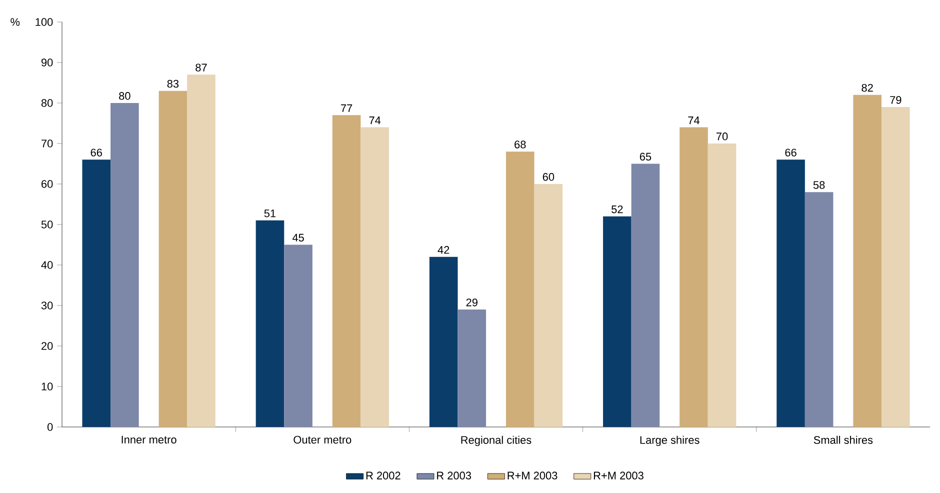 This screenshot has height=493, width=940. What do you see at coordinates (50, 427) in the screenshot?
I see `y-tick-label: 0` at bounding box center [50, 427].